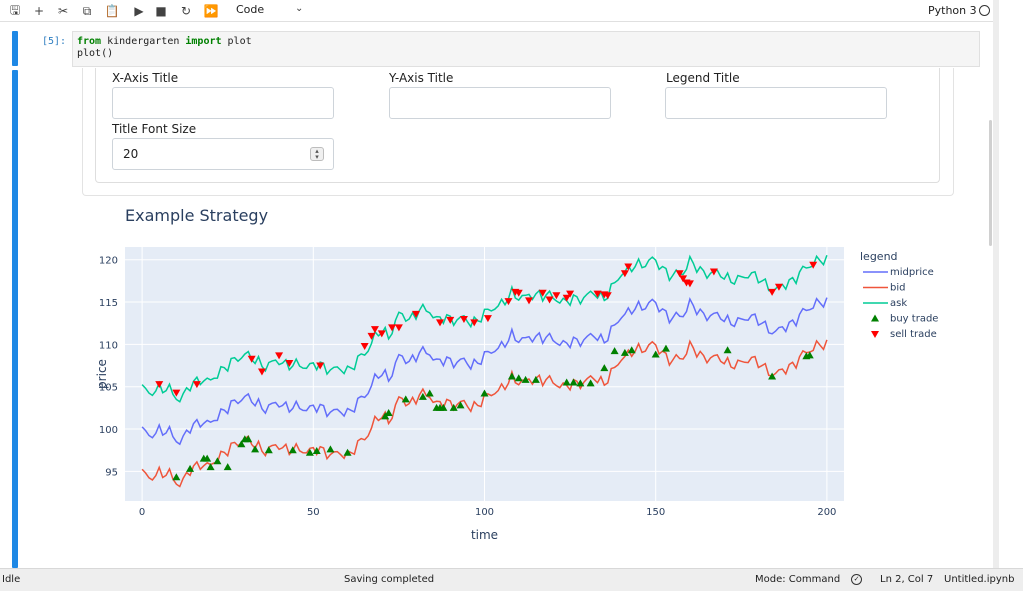  What do you see at coordinates (826, 512) in the screenshot?
I see `x-tick-label: 200` at bounding box center [826, 512].